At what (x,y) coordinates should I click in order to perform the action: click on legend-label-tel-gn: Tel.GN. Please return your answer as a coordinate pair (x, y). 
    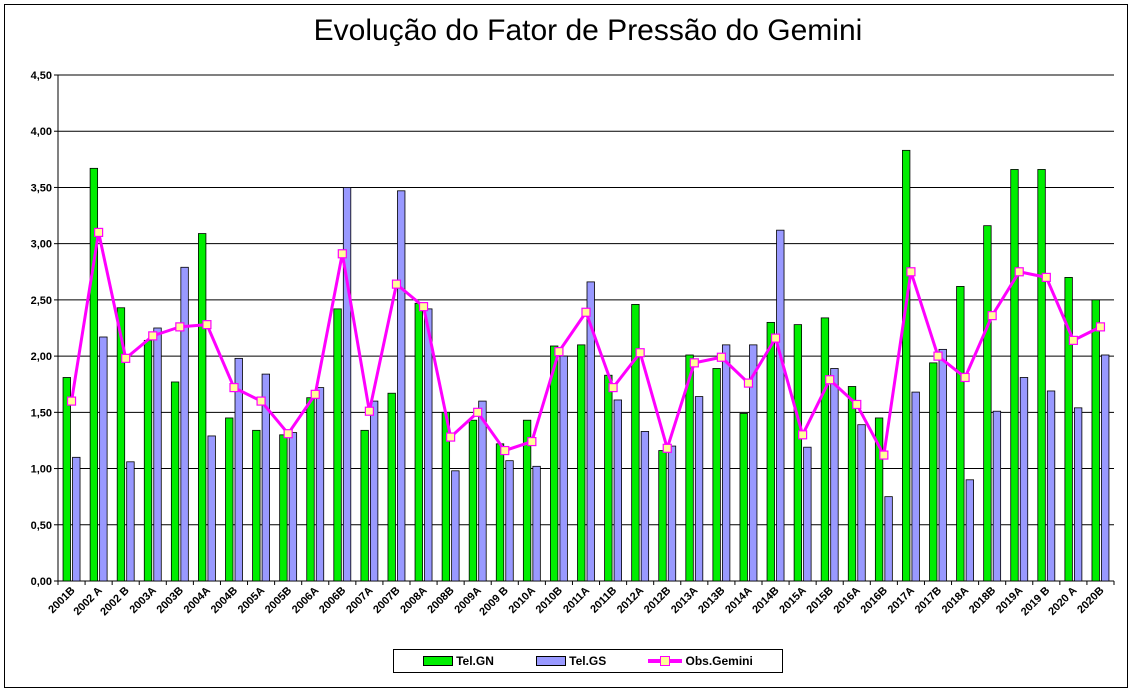
    Looking at the image, I should click on (475, 661).